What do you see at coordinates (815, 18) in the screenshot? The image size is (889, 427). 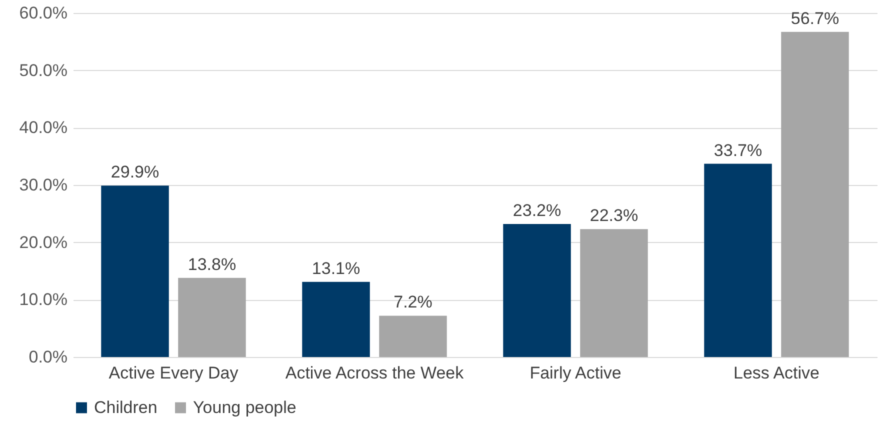 I see `data-label: 56.7%` at bounding box center [815, 18].